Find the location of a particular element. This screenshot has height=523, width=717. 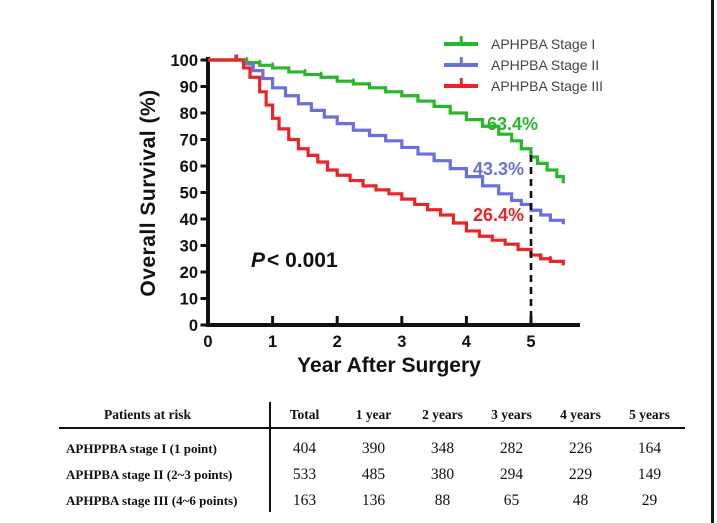

risk-value: 533 is located at coordinates (304, 474).